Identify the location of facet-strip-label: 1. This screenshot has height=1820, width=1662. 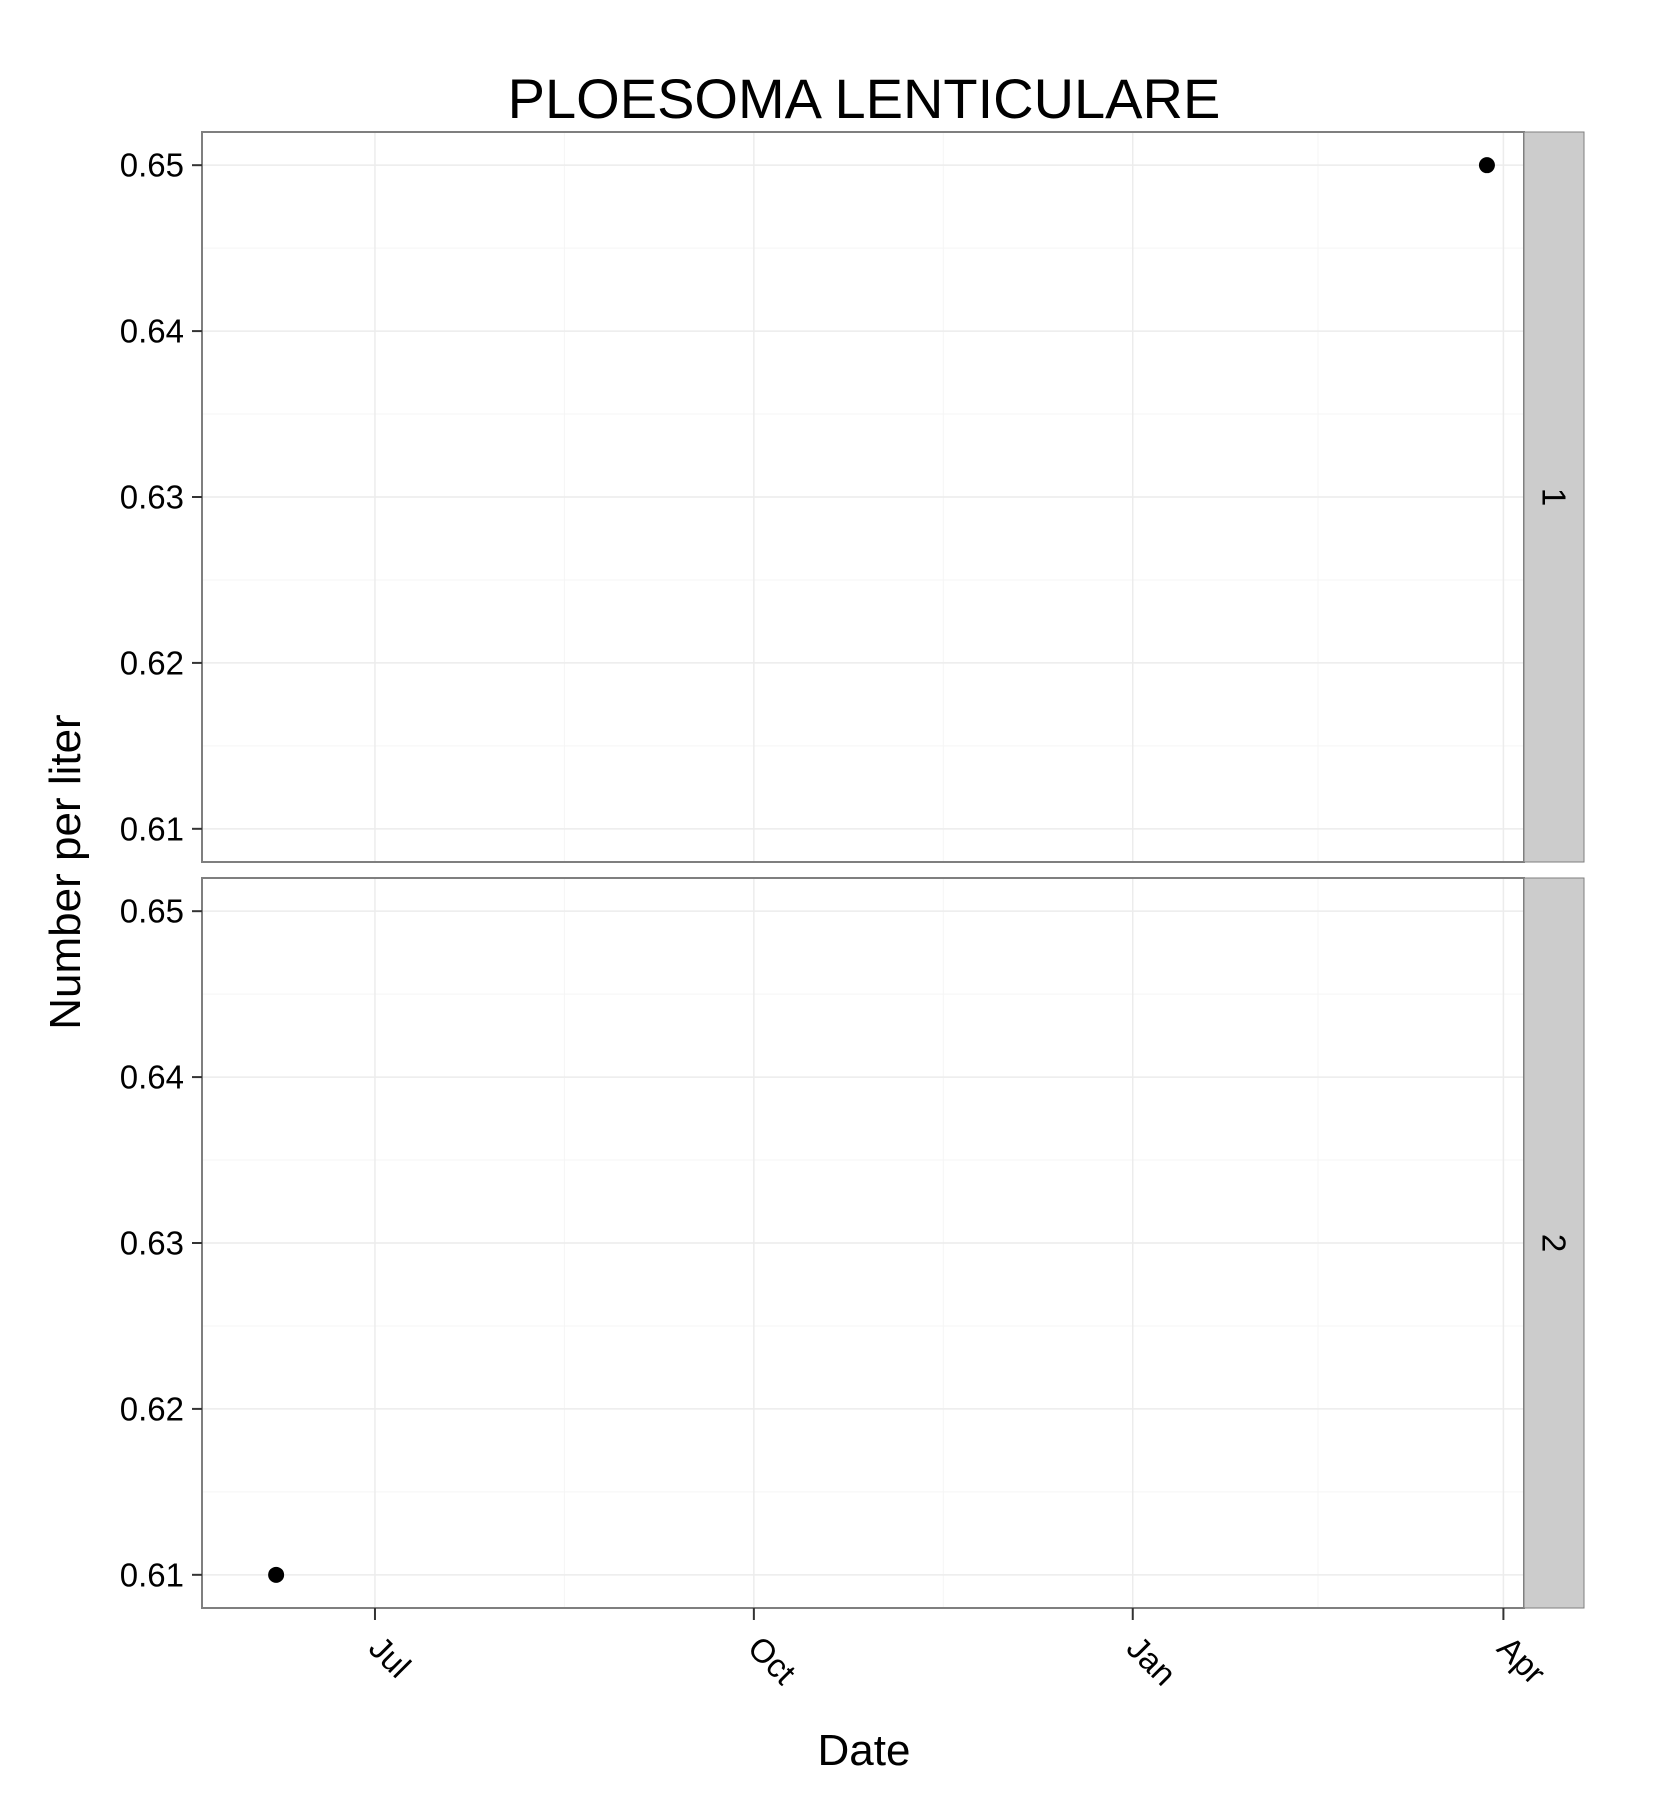
(1554, 497).